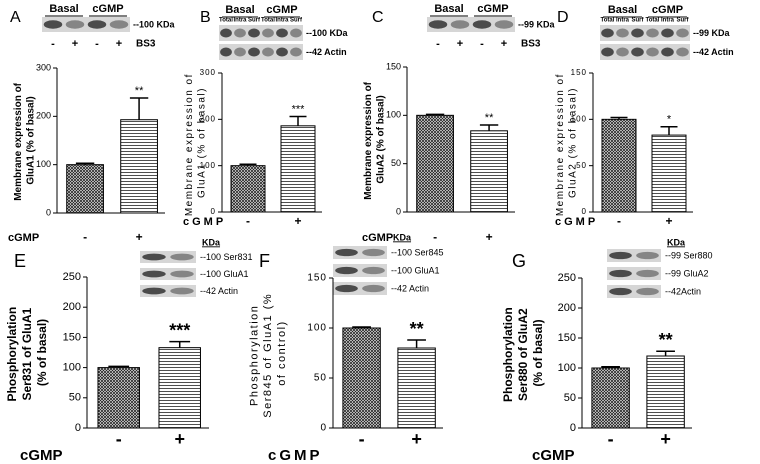 Image resolution: width=760 pixels, height=464 pixels. What do you see at coordinates (20, 261) in the screenshot?
I see `panel-label: E` at bounding box center [20, 261].